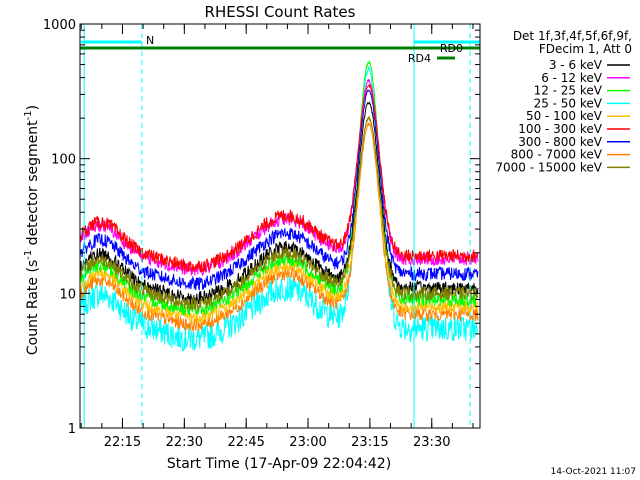 Image resolution: width=640 pixels, height=480 pixels. Describe the element at coordinates (568, 103) in the screenshot. I see `legend-label: 25 - 50 keV` at that location.